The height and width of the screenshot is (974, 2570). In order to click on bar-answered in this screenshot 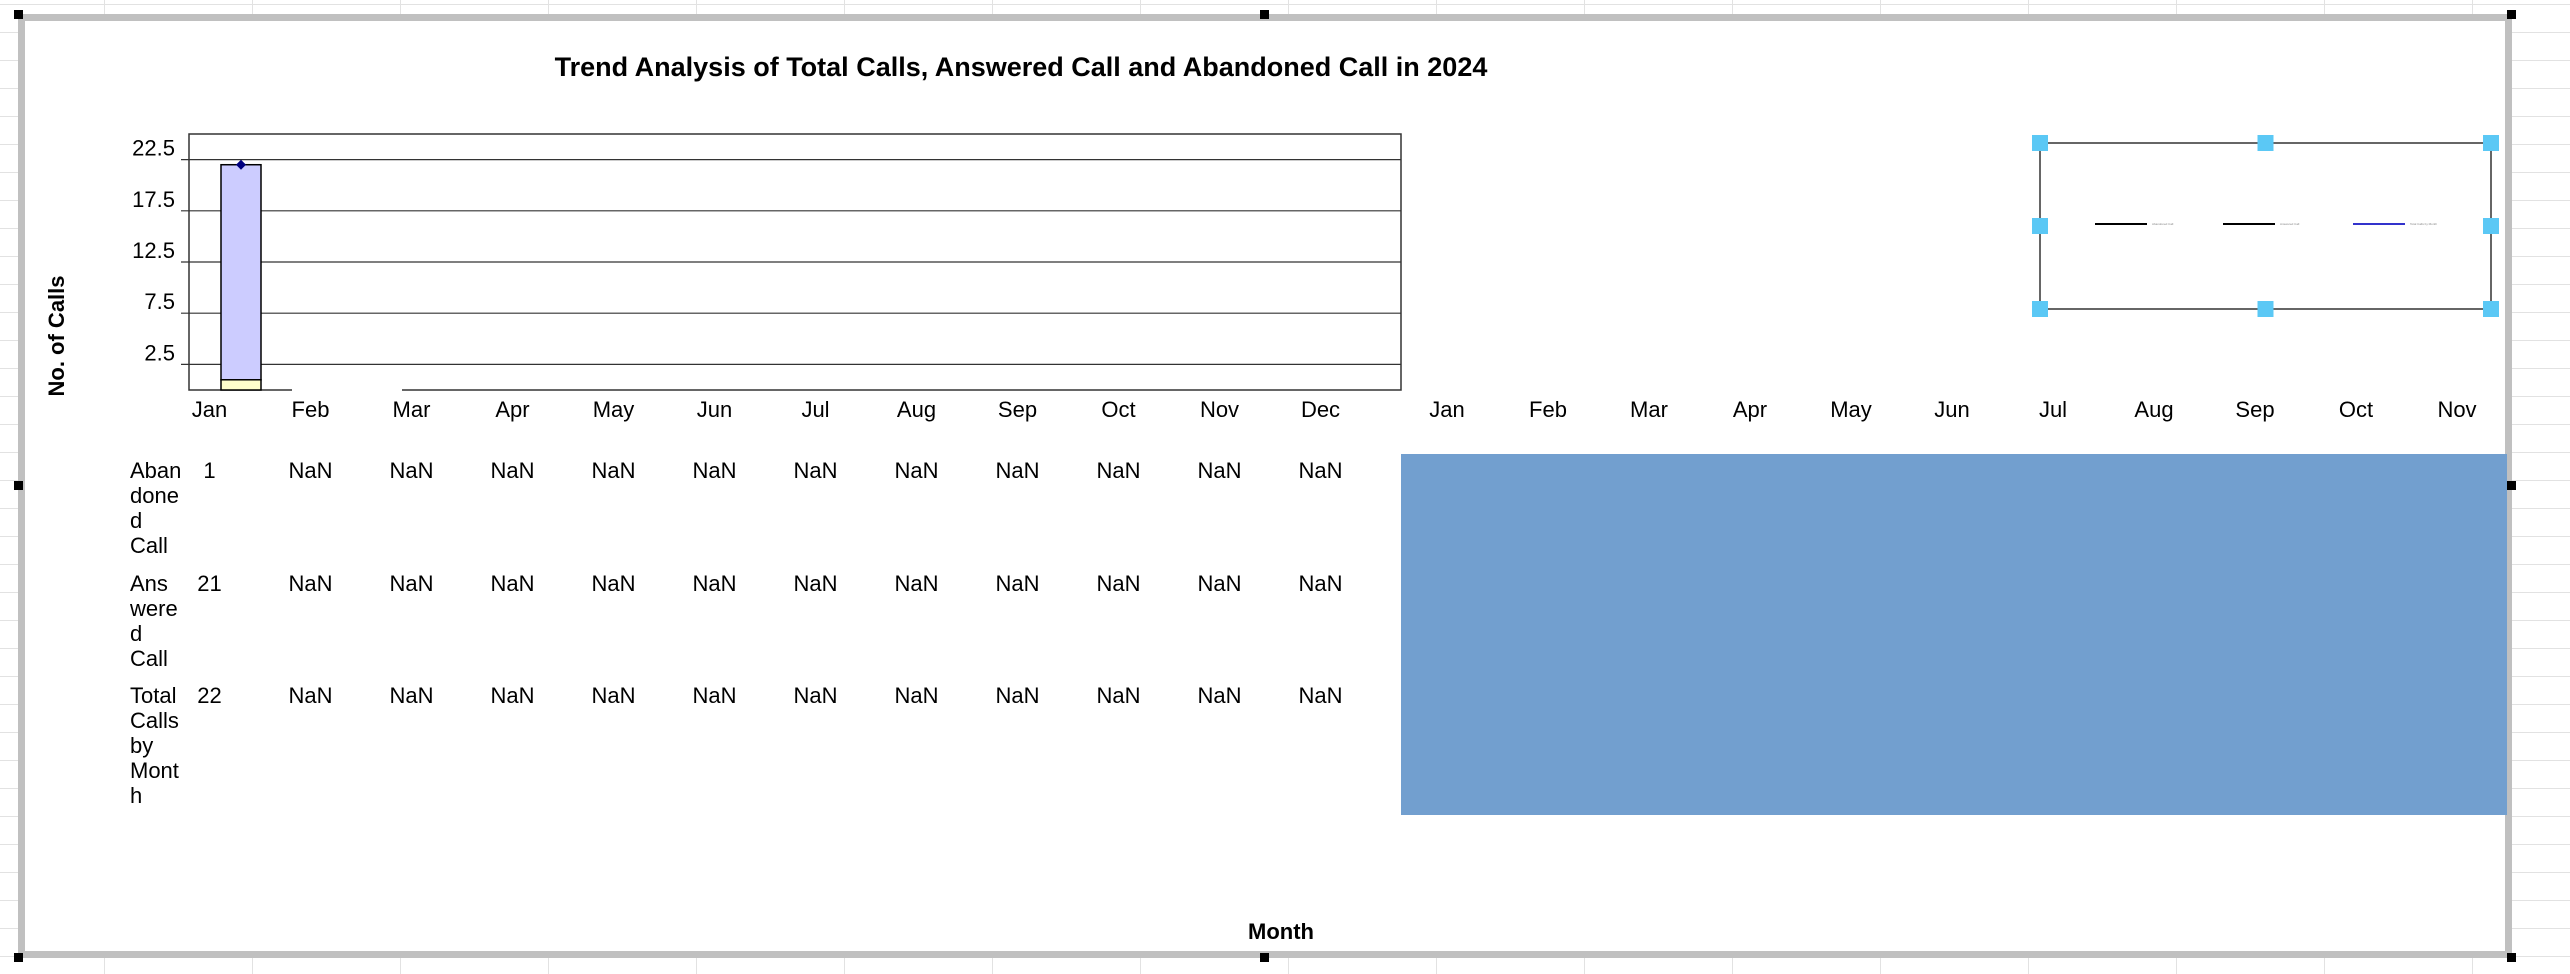, I will do `click(241, 272)`.